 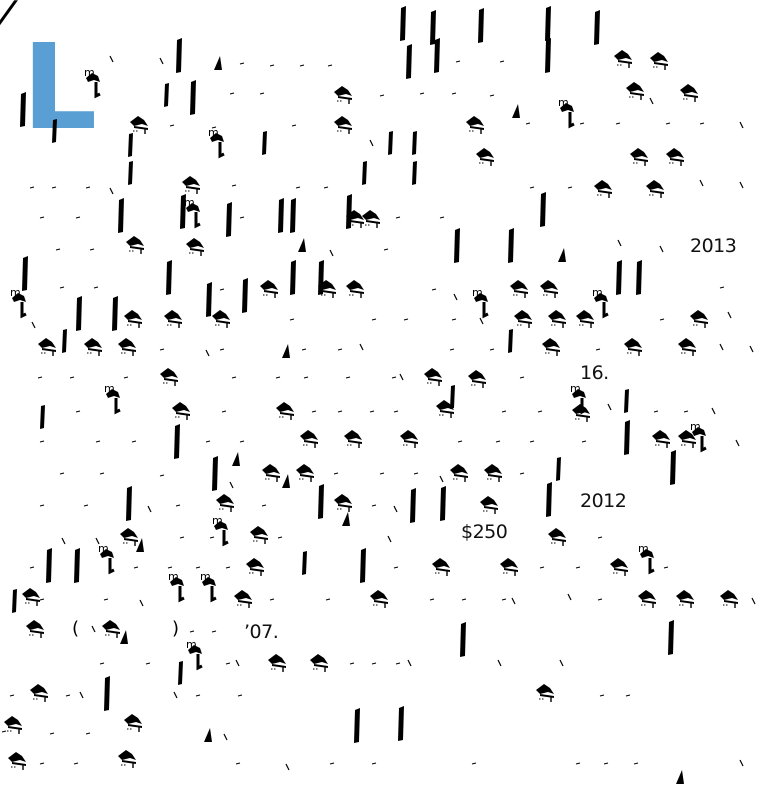 What do you see at coordinates (594, 373) in the screenshot?
I see `fragment-number-16: 16.` at bounding box center [594, 373].